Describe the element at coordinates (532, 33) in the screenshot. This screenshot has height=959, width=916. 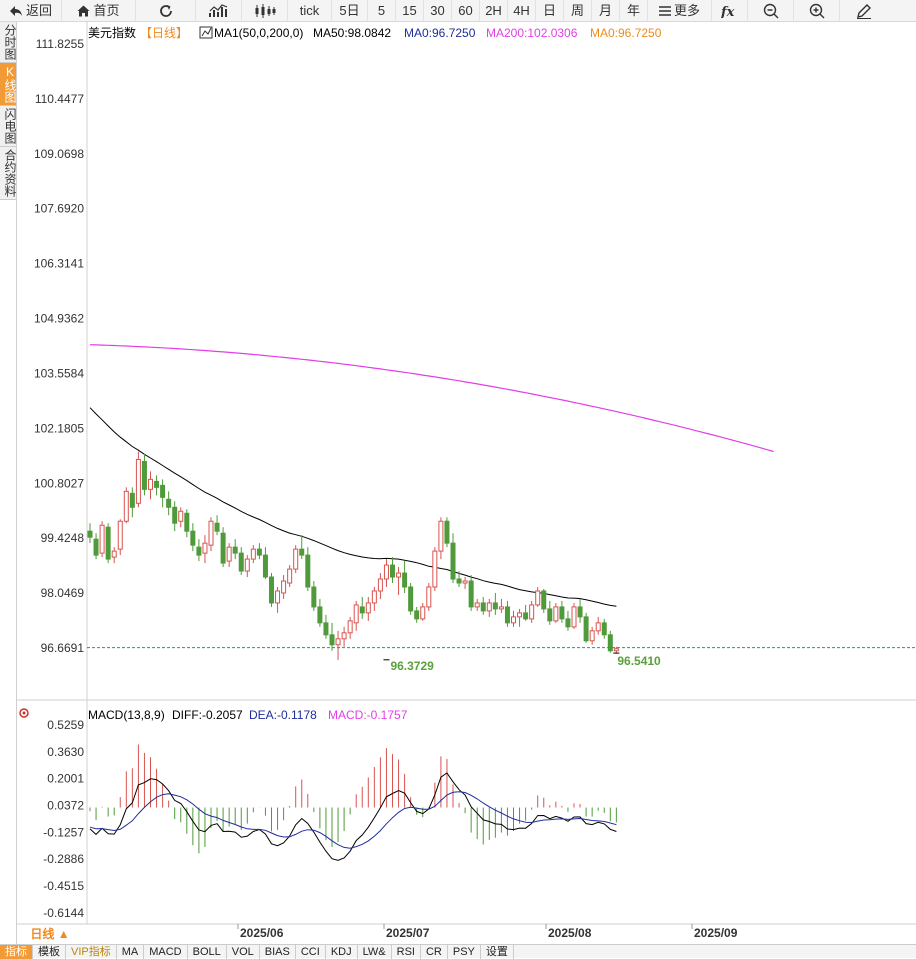
I see `legend-ma200: MA200:102.0306` at that location.